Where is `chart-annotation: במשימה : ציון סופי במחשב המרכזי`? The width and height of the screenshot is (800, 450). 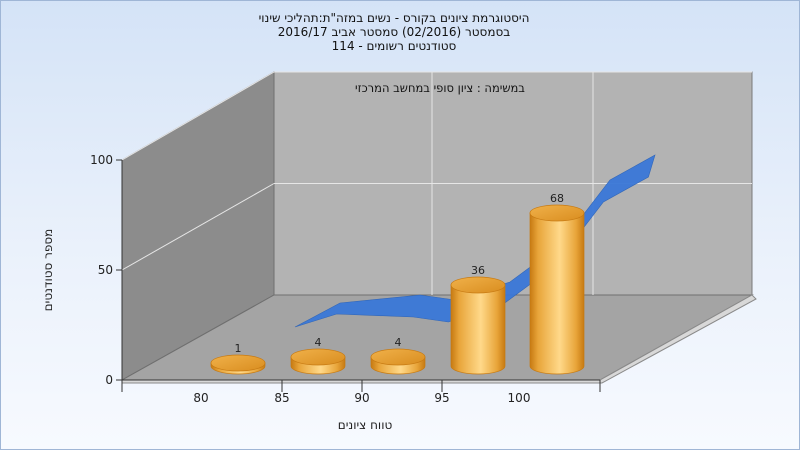
chart-annotation: במשימה : ציון סופי במחשב המרכזי is located at coordinates (440, 88).